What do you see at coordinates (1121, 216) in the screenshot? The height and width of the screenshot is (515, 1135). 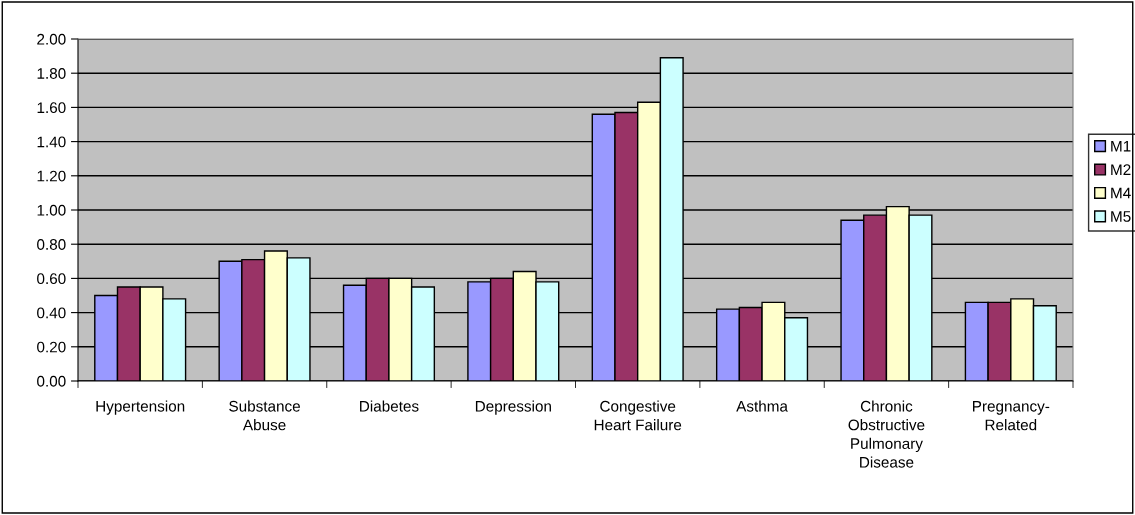 I see `legend-label: M5` at bounding box center [1121, 216].